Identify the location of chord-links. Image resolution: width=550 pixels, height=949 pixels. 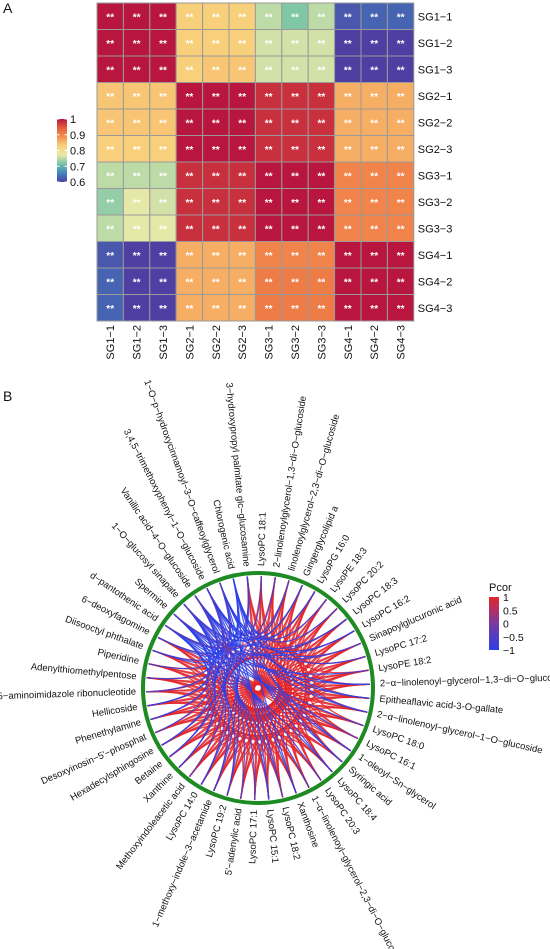
(258, 688).